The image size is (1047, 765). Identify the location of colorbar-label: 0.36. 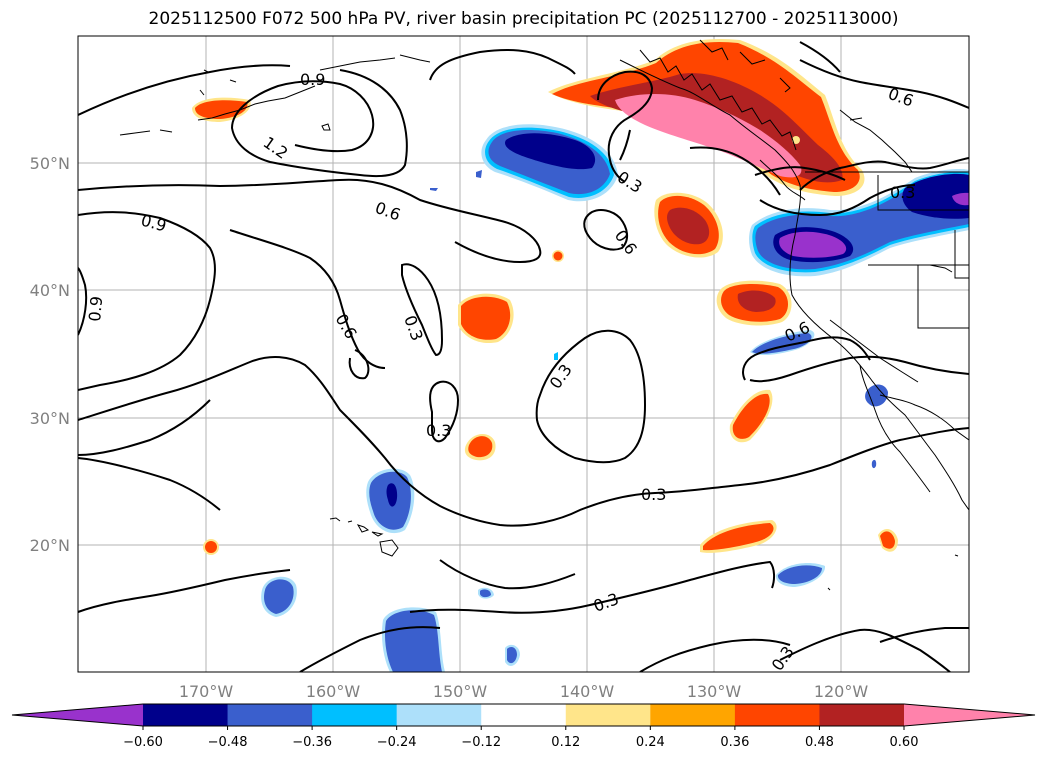
(734, 742).